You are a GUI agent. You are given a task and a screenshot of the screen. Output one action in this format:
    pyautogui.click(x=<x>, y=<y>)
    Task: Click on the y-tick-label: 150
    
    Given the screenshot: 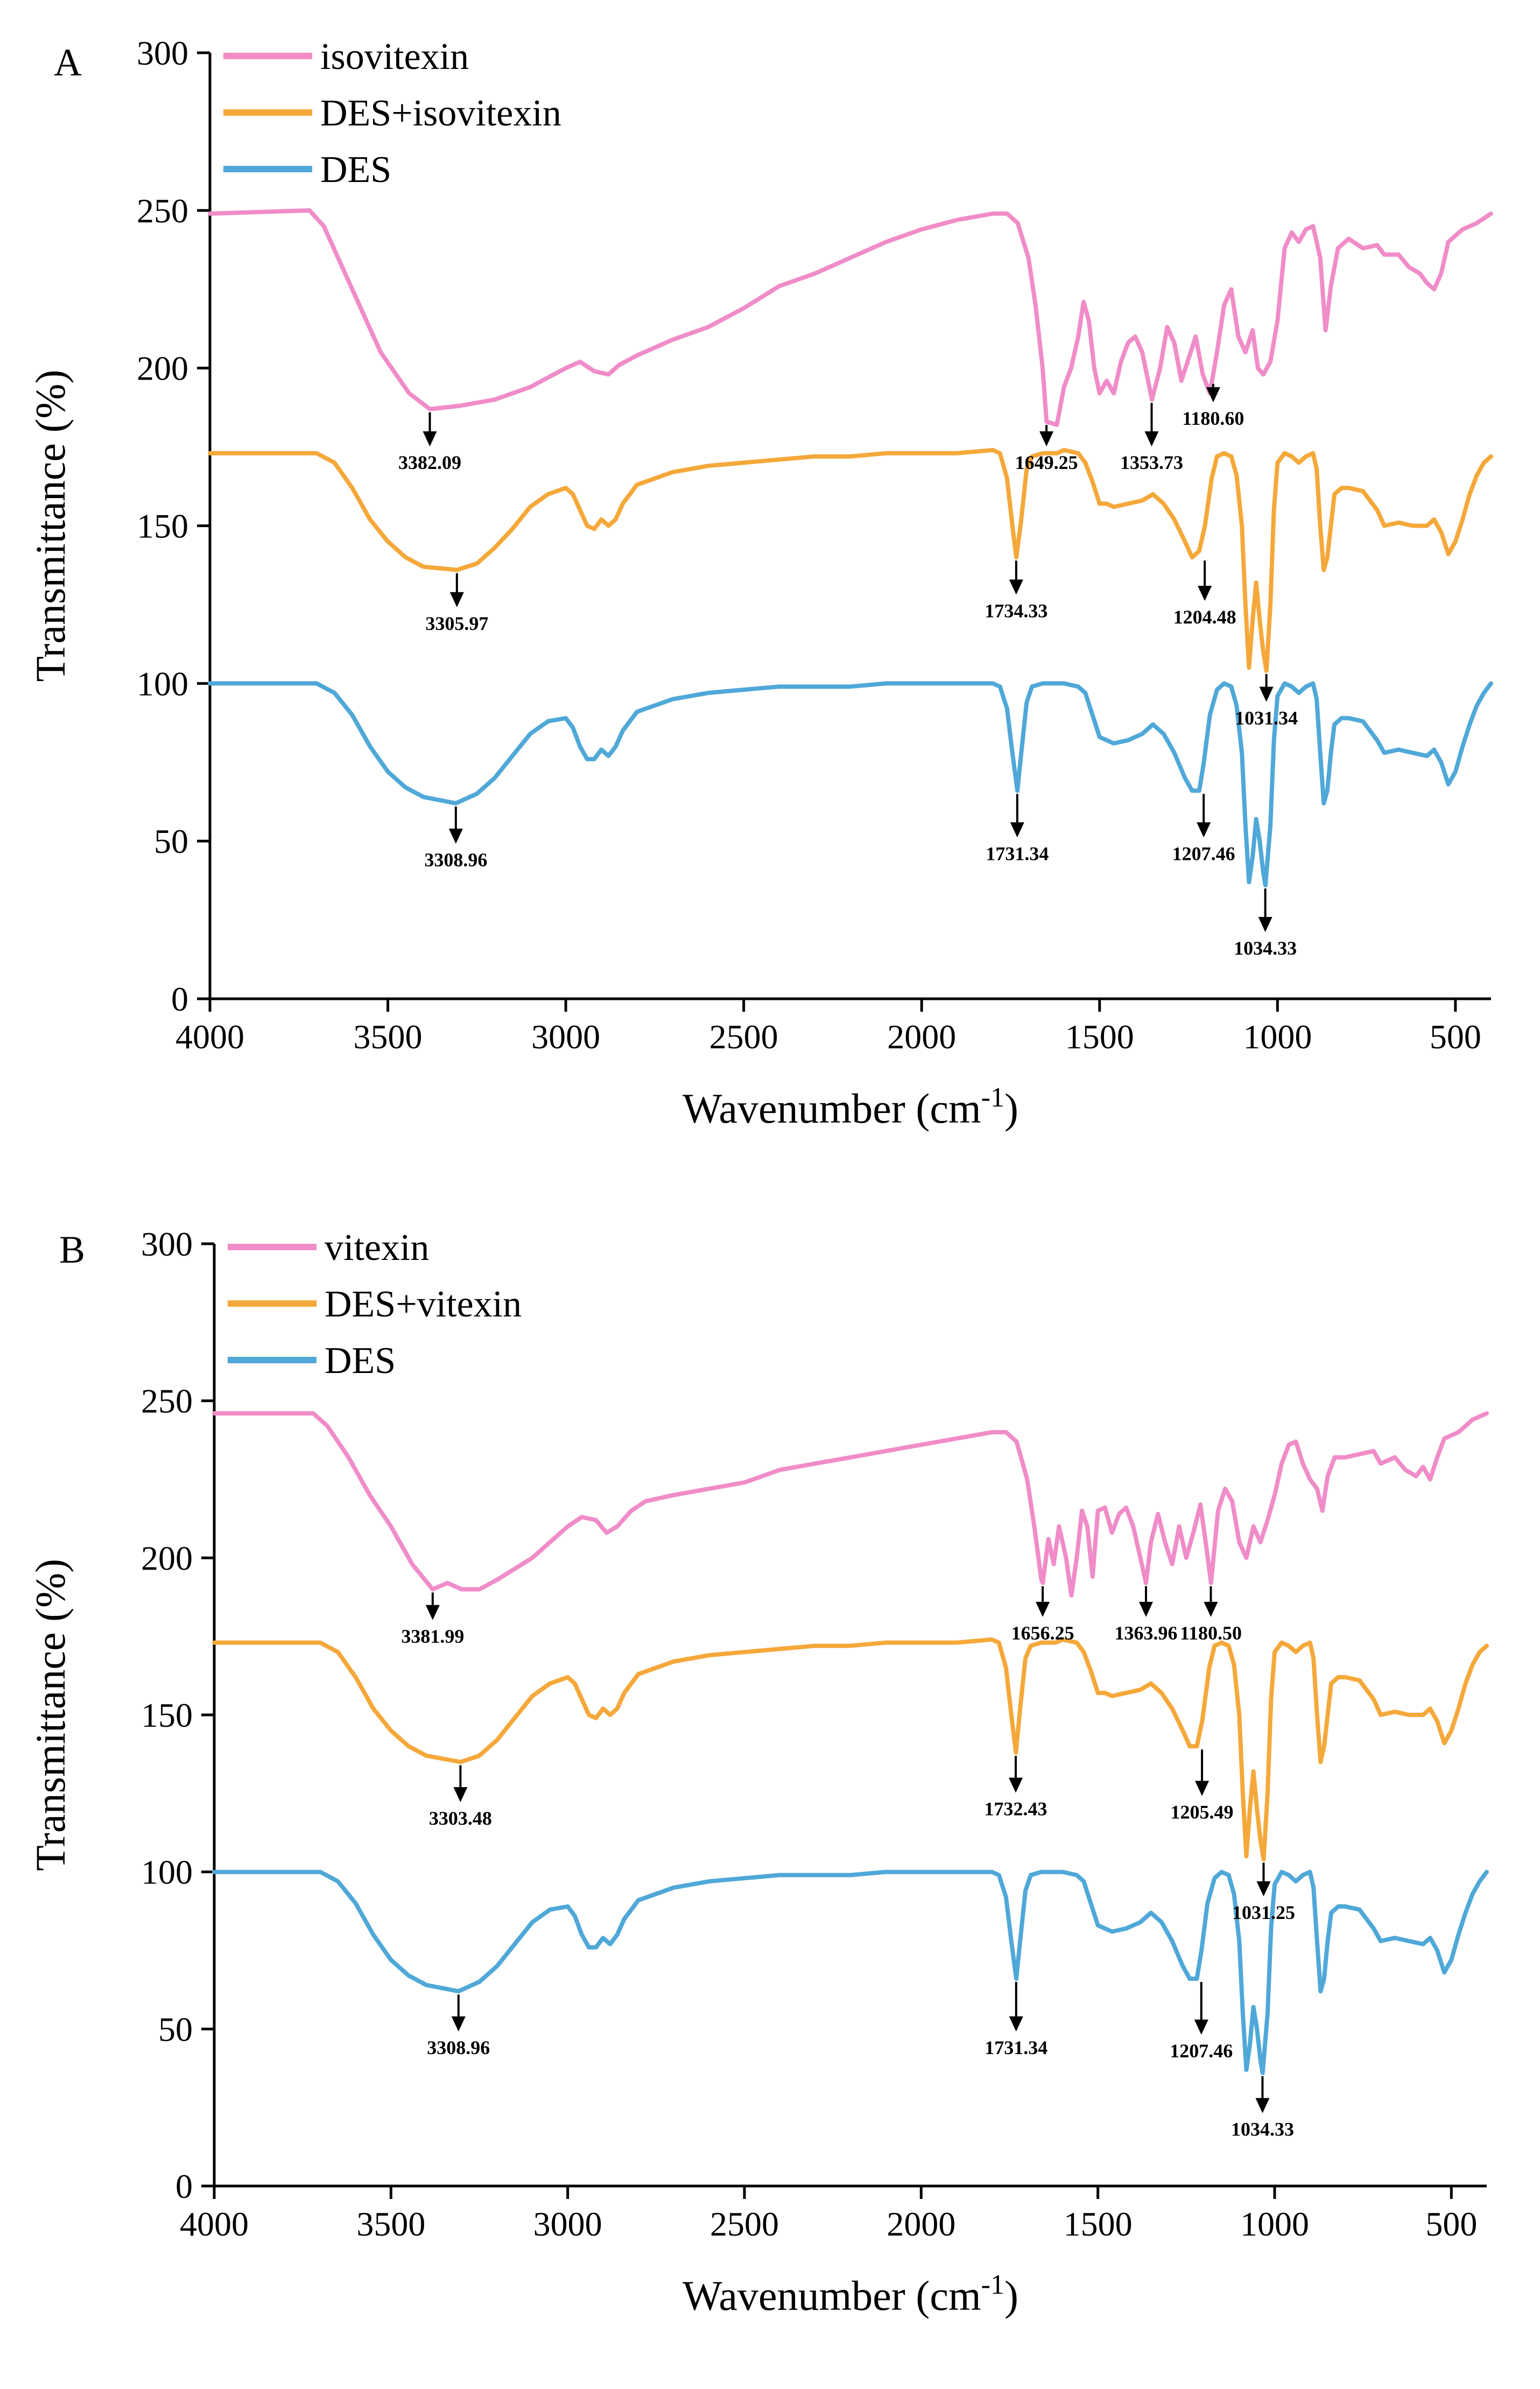 What is the action you would take?
    pyautogui.click(x=162, y=526)
    